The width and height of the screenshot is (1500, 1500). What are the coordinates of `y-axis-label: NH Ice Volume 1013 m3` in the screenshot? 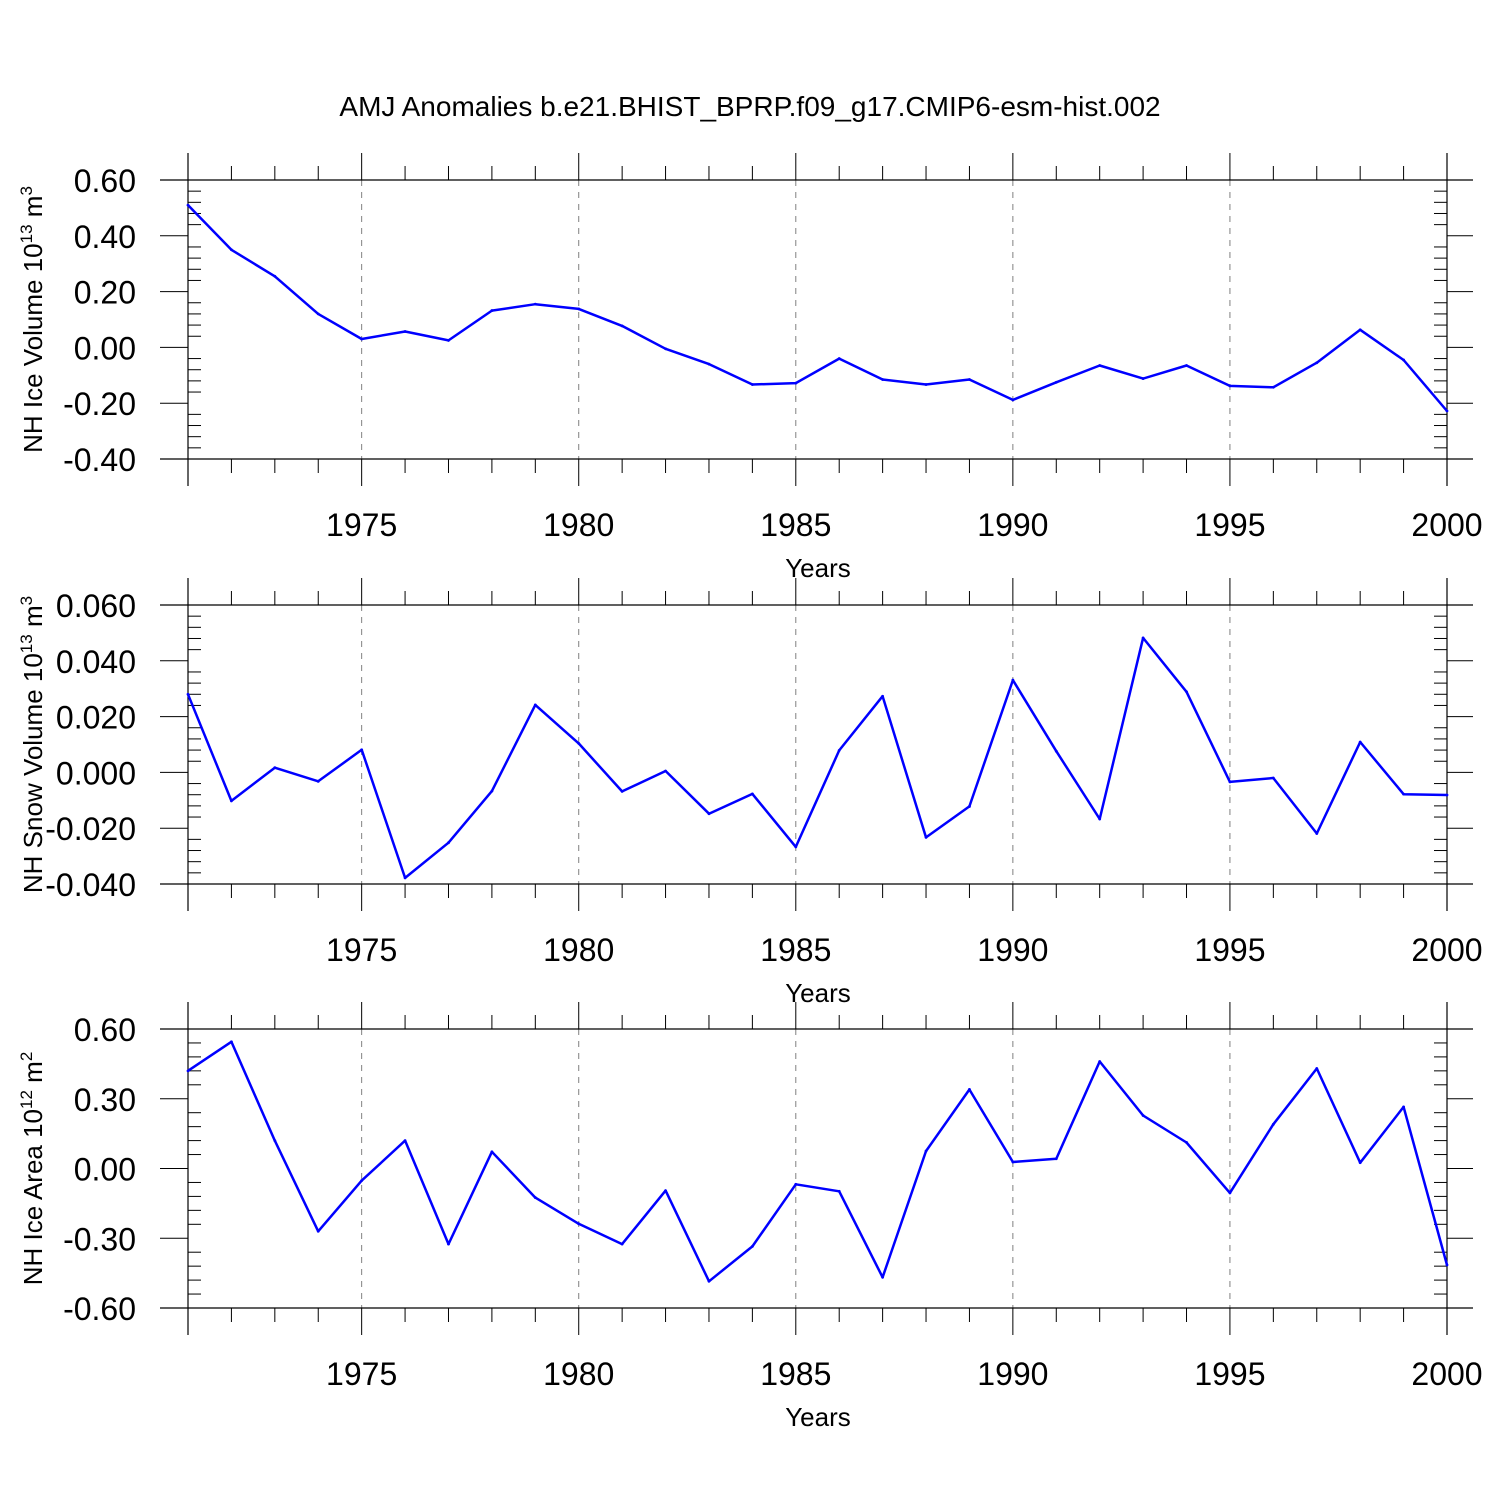 It's located at (32, 319).